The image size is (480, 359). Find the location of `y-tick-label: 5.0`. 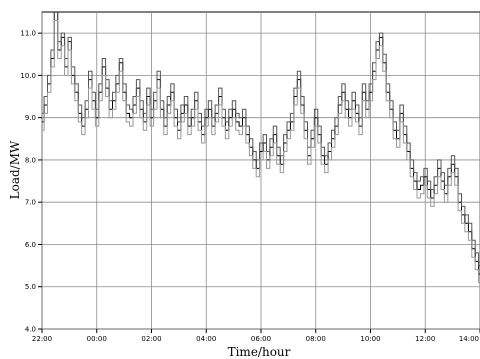

y-tick-label: 5.0 is located at coordinates (30, 287).